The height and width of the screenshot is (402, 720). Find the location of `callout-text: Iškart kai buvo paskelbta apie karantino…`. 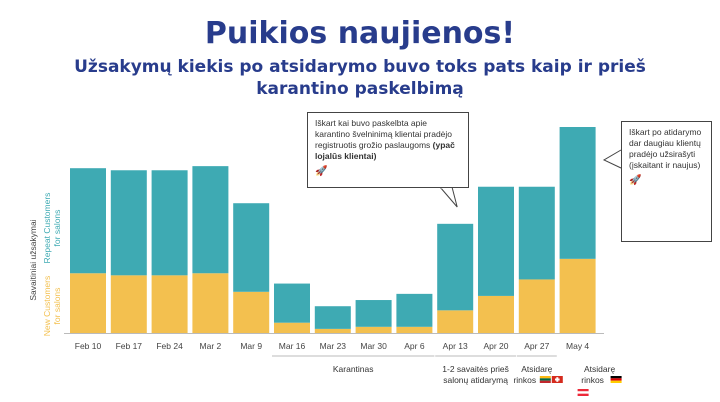

callout-text: Iškart kai buvo paskelbta apie karantino… is located at coordinates (384, 134).